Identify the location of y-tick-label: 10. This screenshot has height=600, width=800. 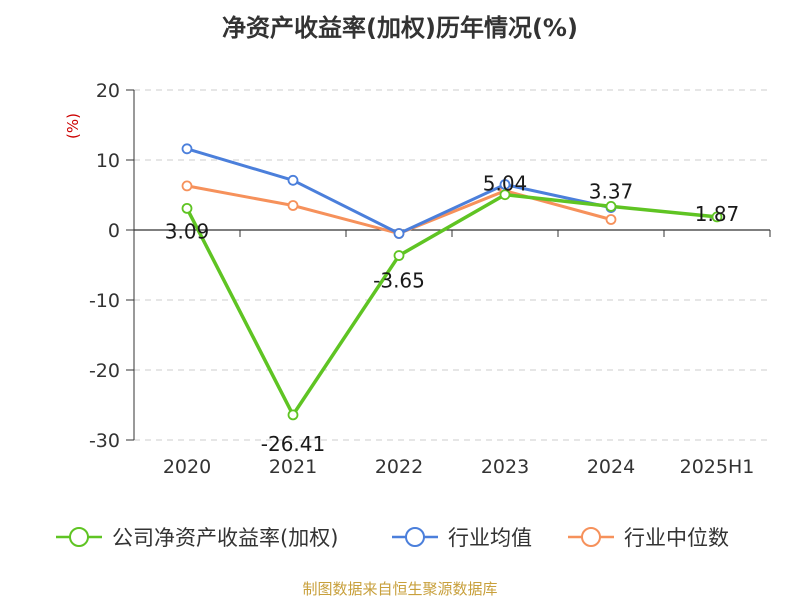
(108, 161).